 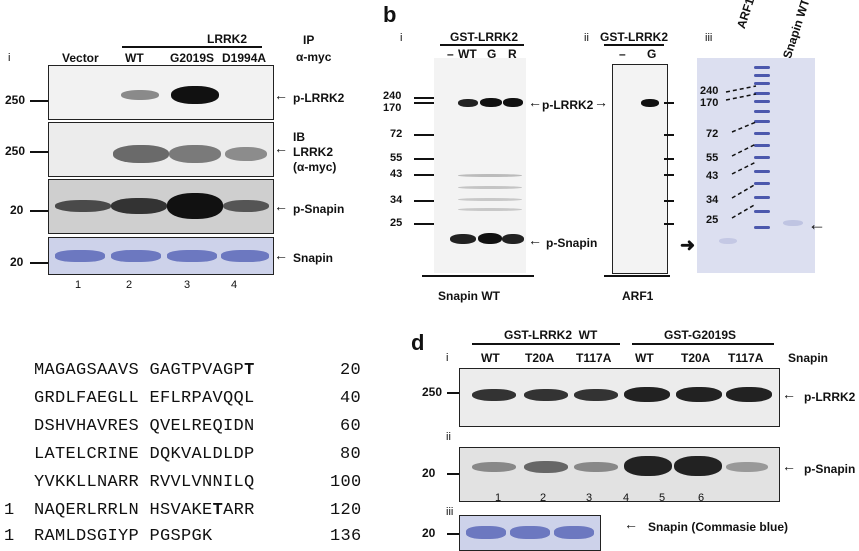 I want to click on panel-b-i-marker-55: 55, so click(x=396, y=158).